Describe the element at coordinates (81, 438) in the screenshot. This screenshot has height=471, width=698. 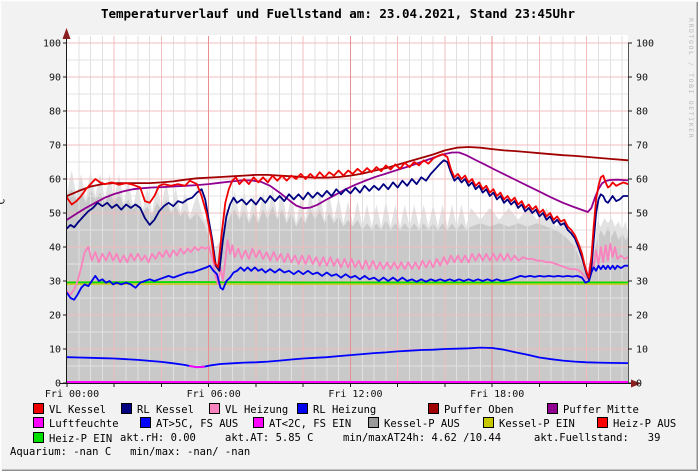
I see `legend-item-label: Heiz-P EIN` at that location.